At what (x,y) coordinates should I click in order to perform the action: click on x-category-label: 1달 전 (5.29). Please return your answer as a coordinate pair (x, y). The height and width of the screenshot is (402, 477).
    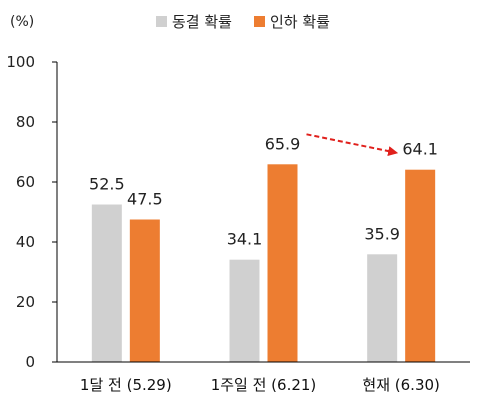
    Looking at the image, I should click on (126, 385).